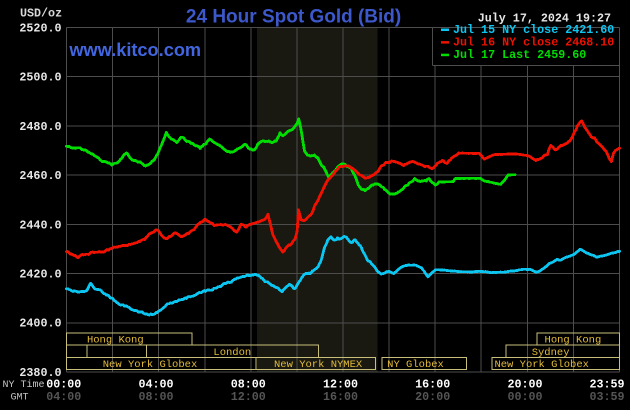 The width and height of the screenshot is (630, 410). I want to click on svg-text: 24 Hour Spot Gold (Bid), so click(293, 17).